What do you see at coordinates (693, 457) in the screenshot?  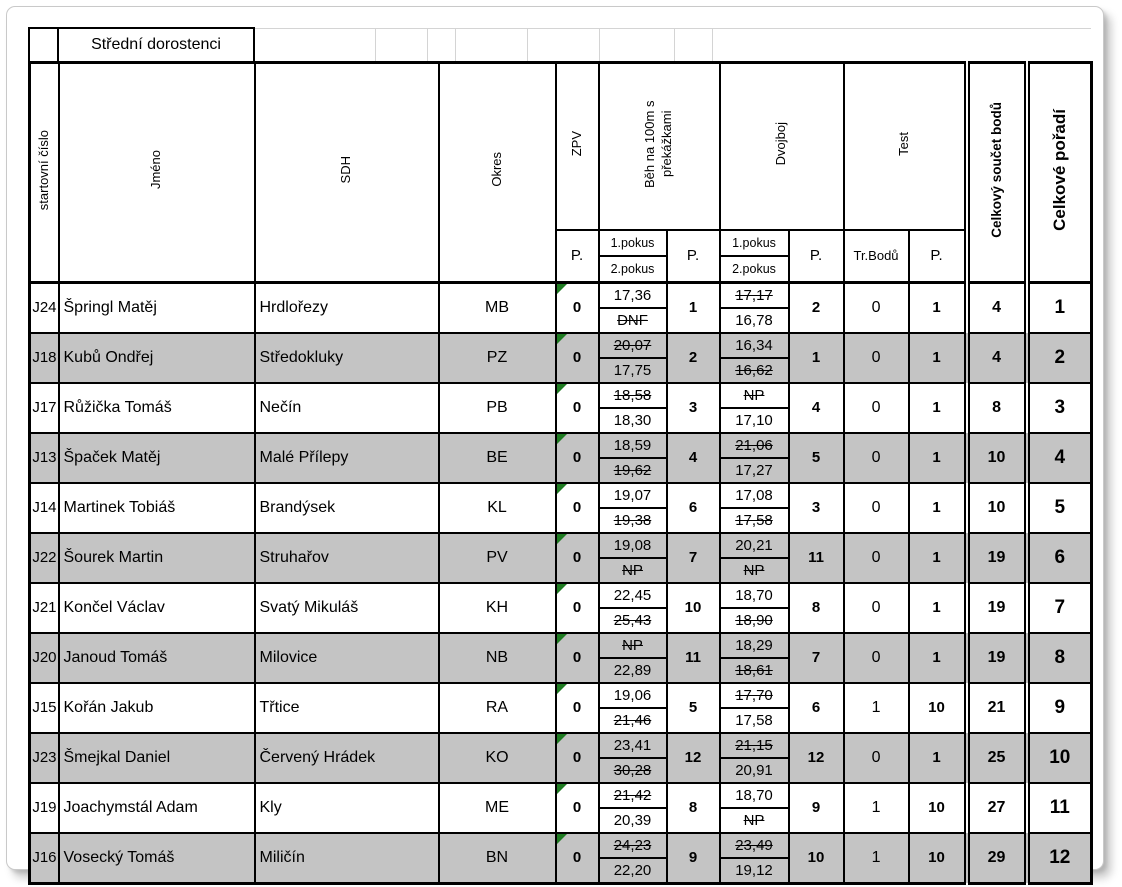 I see `run-points-cell: 4` at bounding box center [693, 457].